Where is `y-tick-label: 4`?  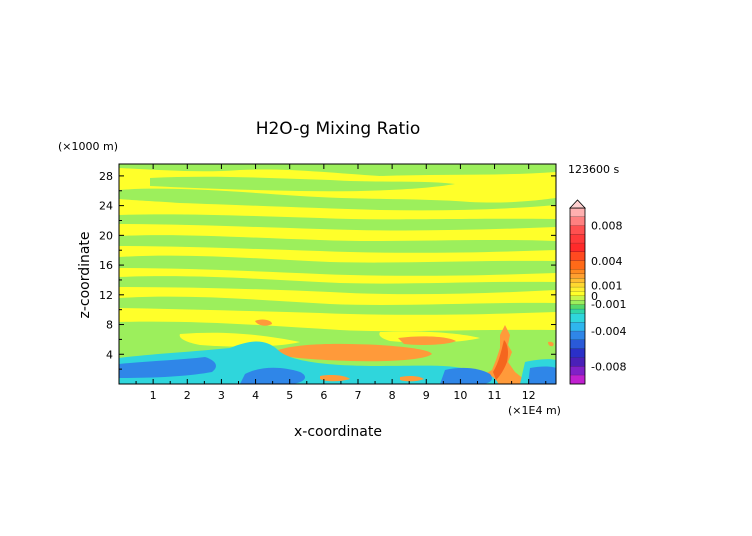
y-tick-label: 4 is located at coordinates (109, 354).